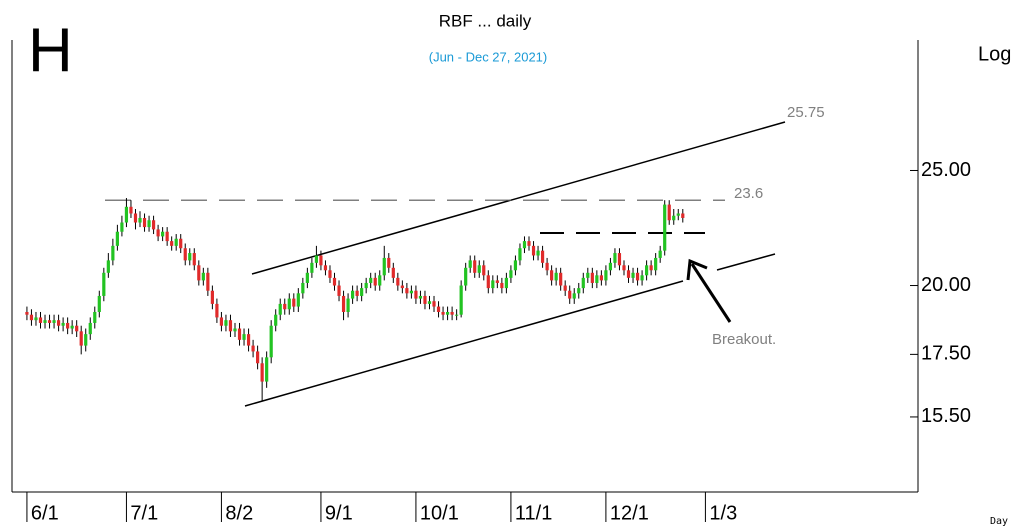 Image resolution: width=1013 pixels, height=527 pixels. I want to click on period-label: Day, so click(999, 521).